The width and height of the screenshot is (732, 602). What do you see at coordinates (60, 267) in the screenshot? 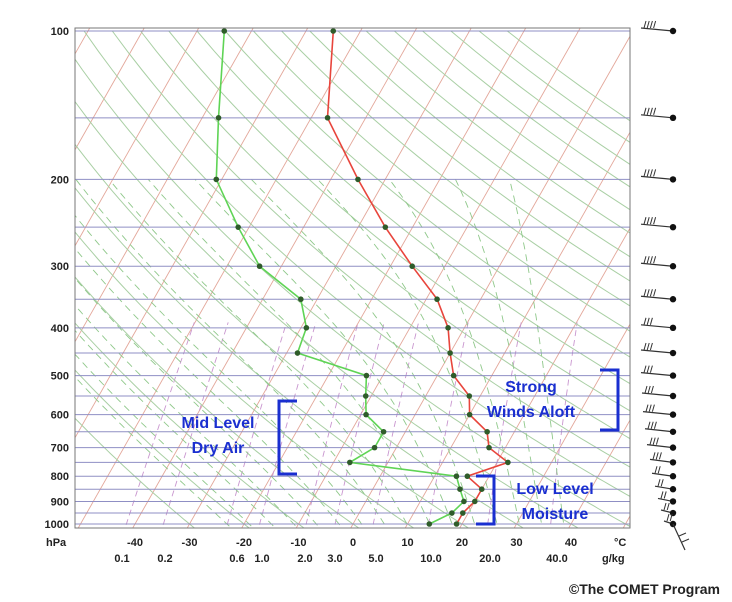
I see `pressure-tick-label: 300` at bounding box center [60, 267].